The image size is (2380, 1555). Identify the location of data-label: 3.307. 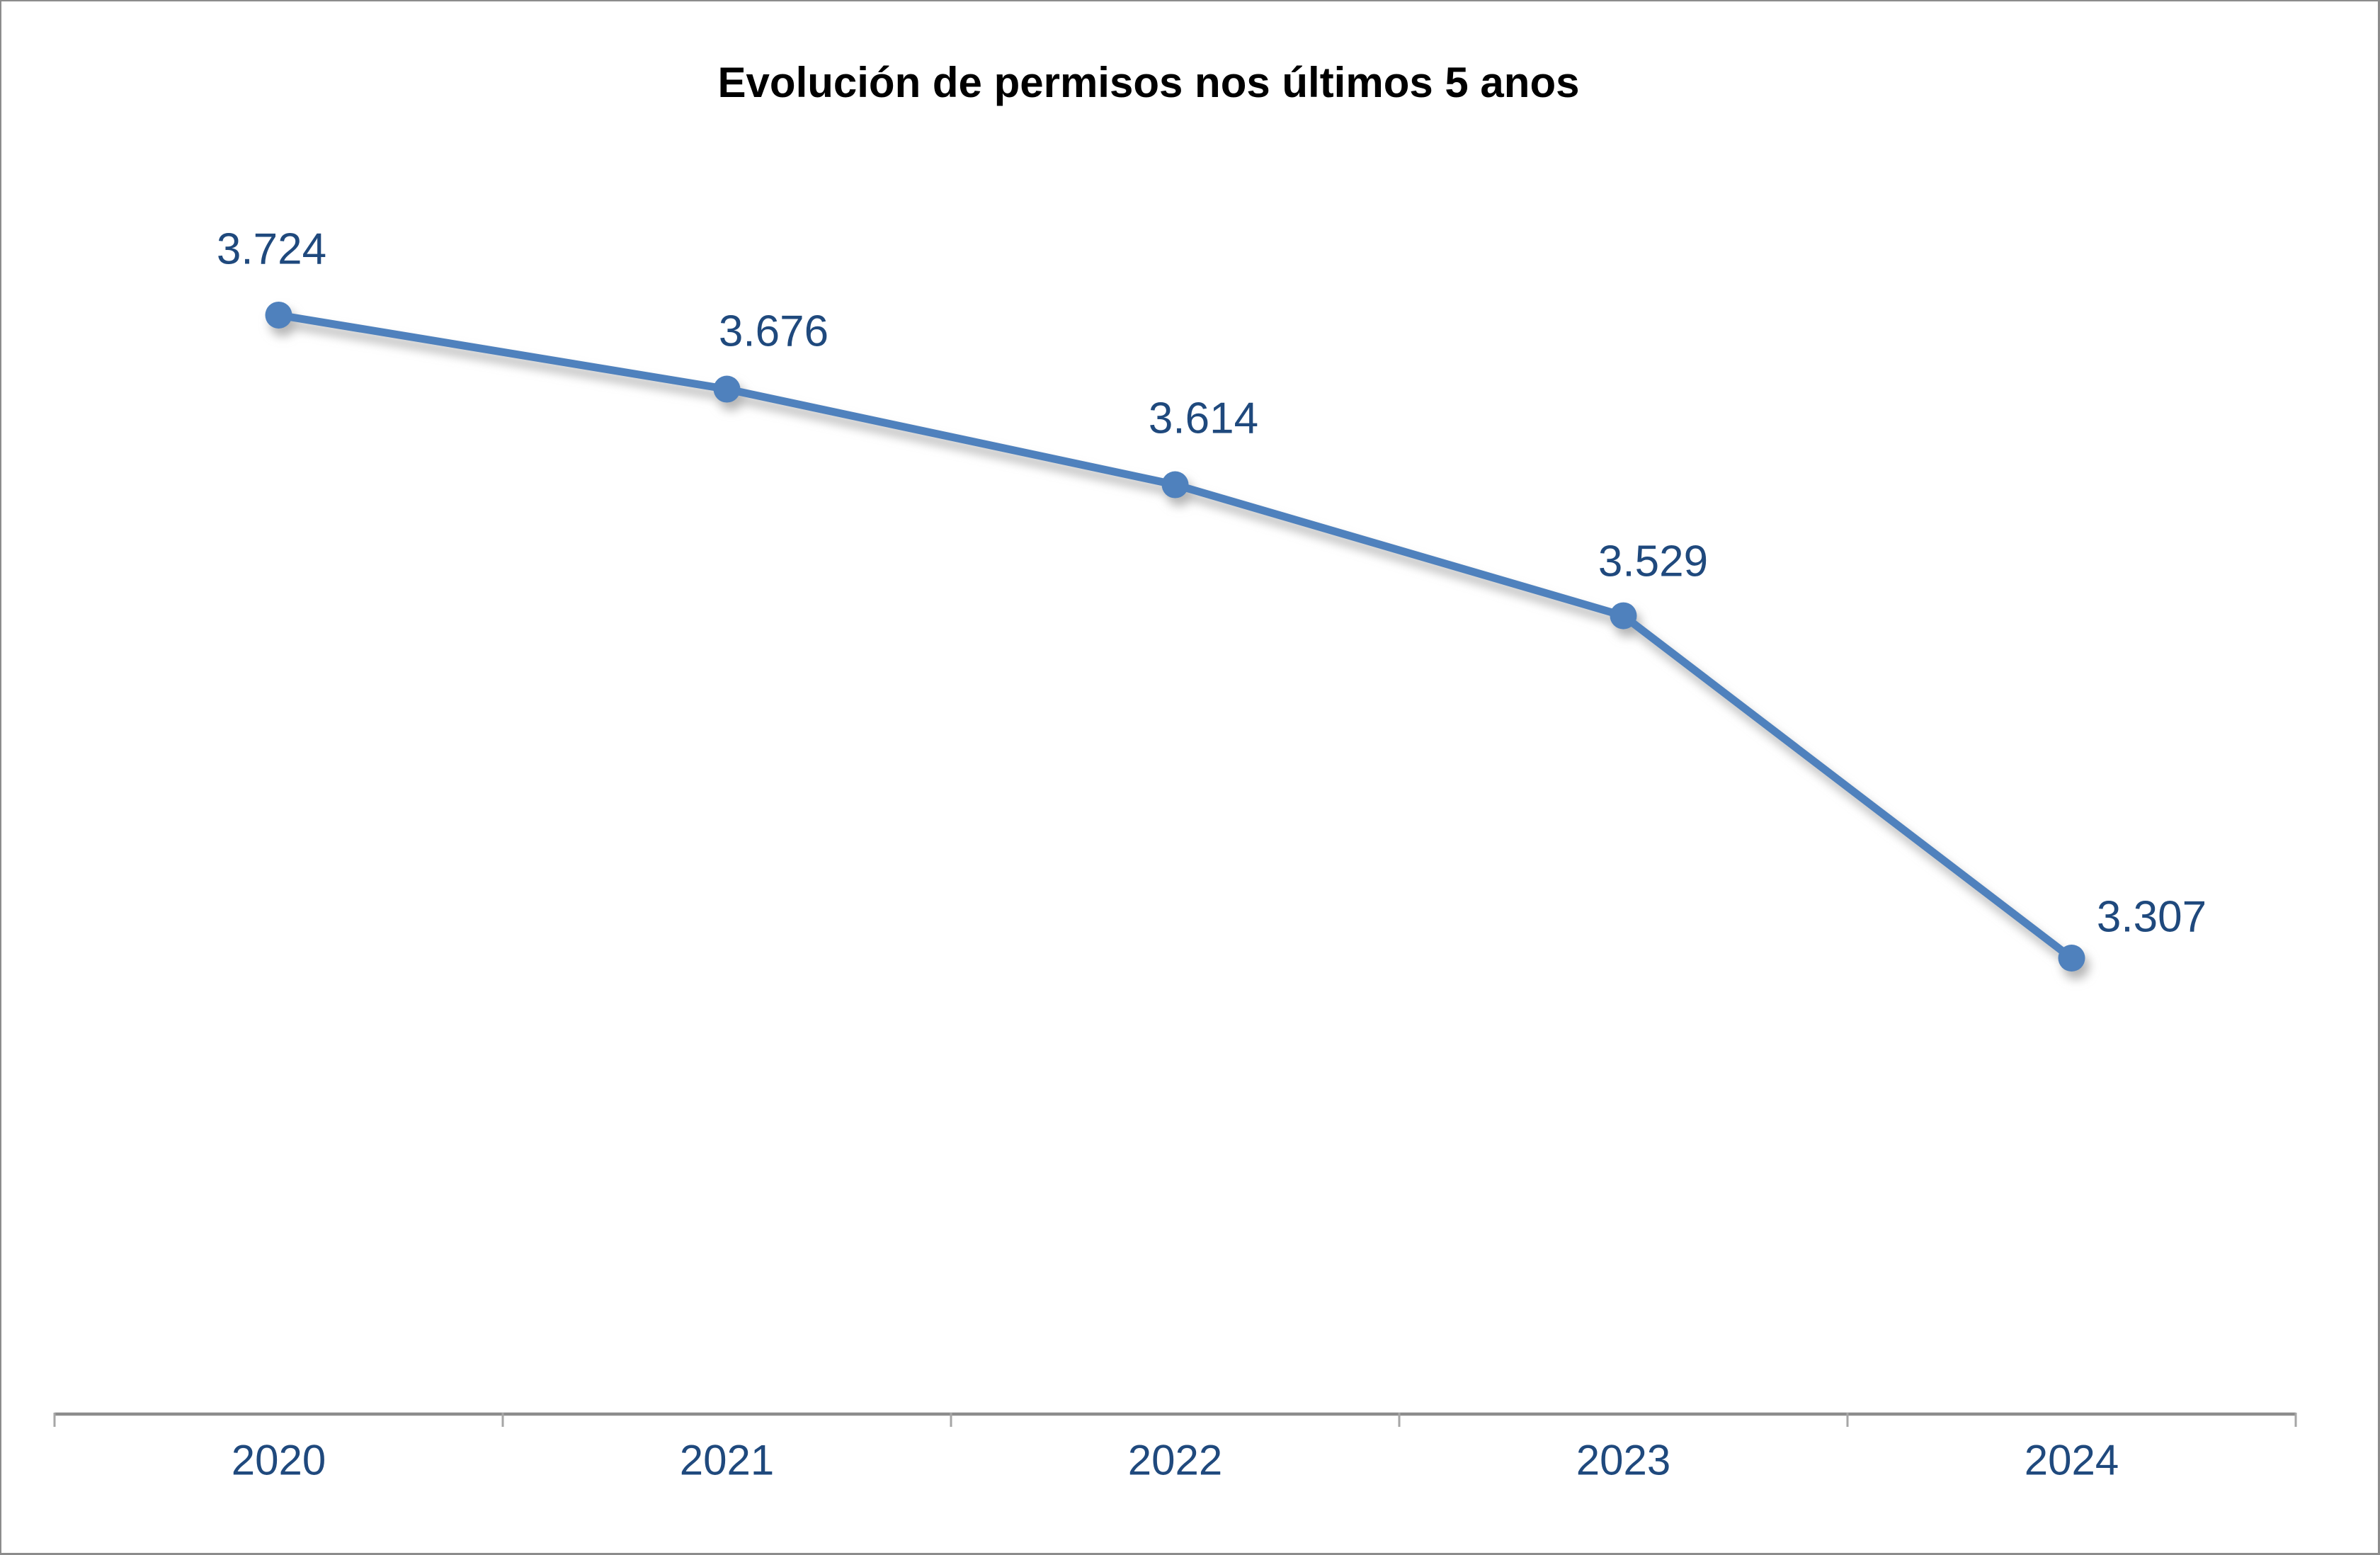
(2151, 917).